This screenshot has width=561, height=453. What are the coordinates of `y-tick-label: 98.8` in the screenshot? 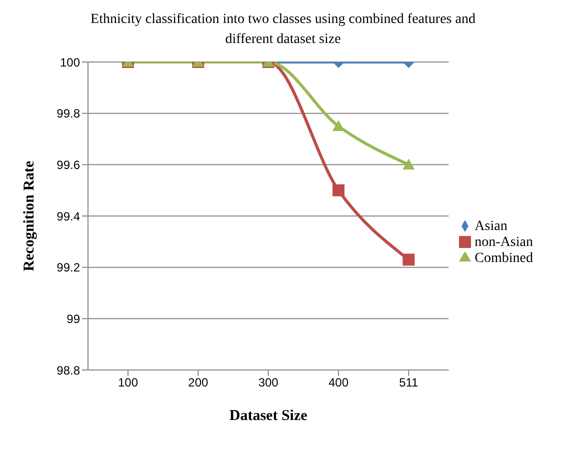 It's located at (68, 370).